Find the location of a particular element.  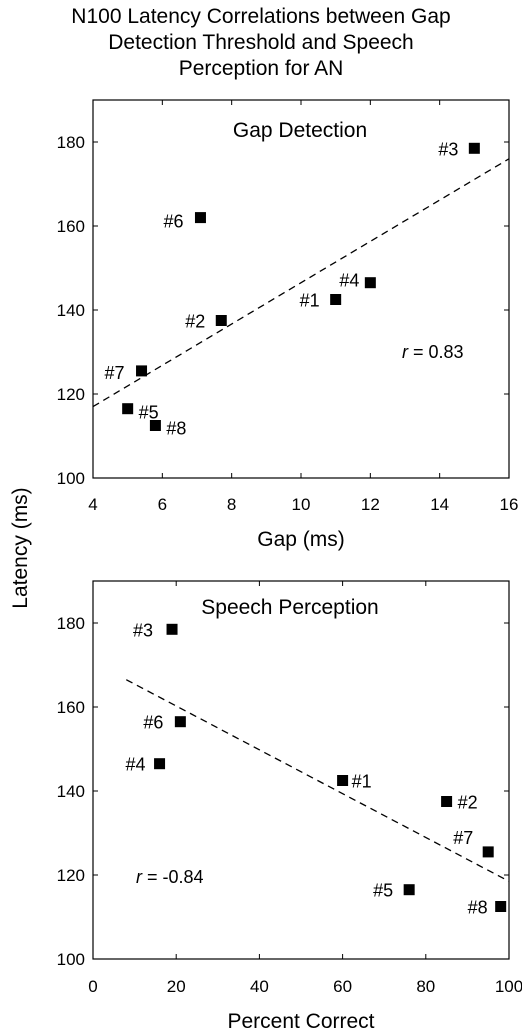

panel-2-y-tick-label: 140 is located at coordinates (71, 791).